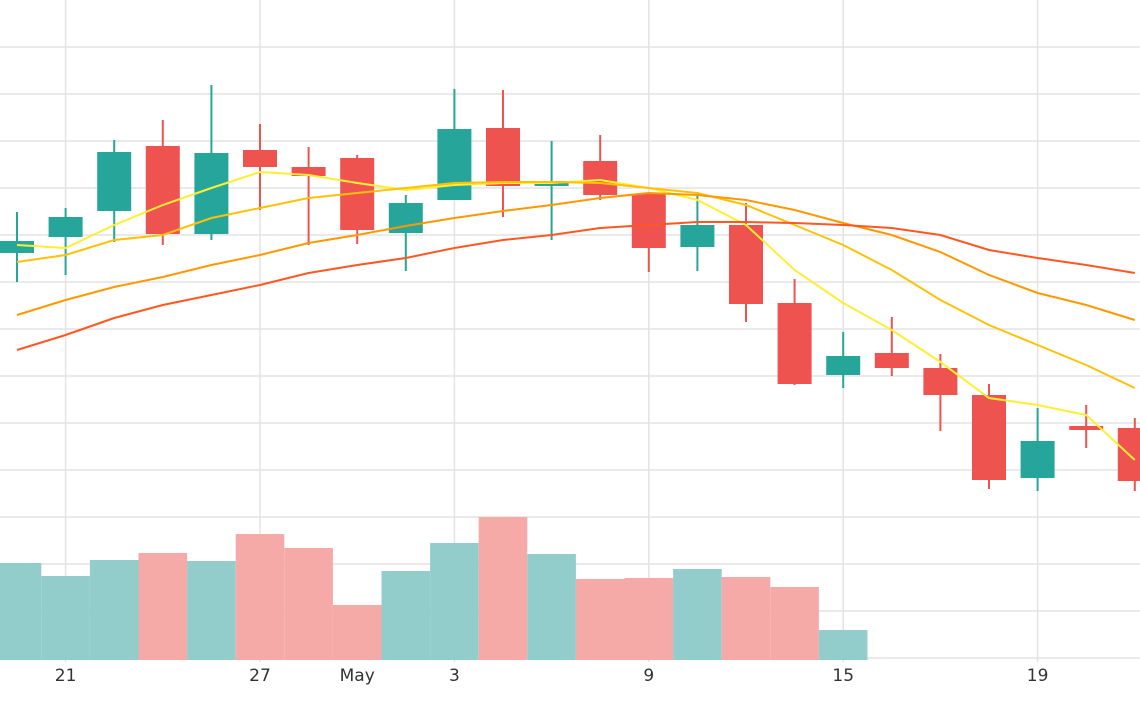 This screenshot has width=1140, height=710. What do you see at coordinates (260, 676) in the screenshot?
I see `x-tick-label: 27` at bounding box center [260, 676].